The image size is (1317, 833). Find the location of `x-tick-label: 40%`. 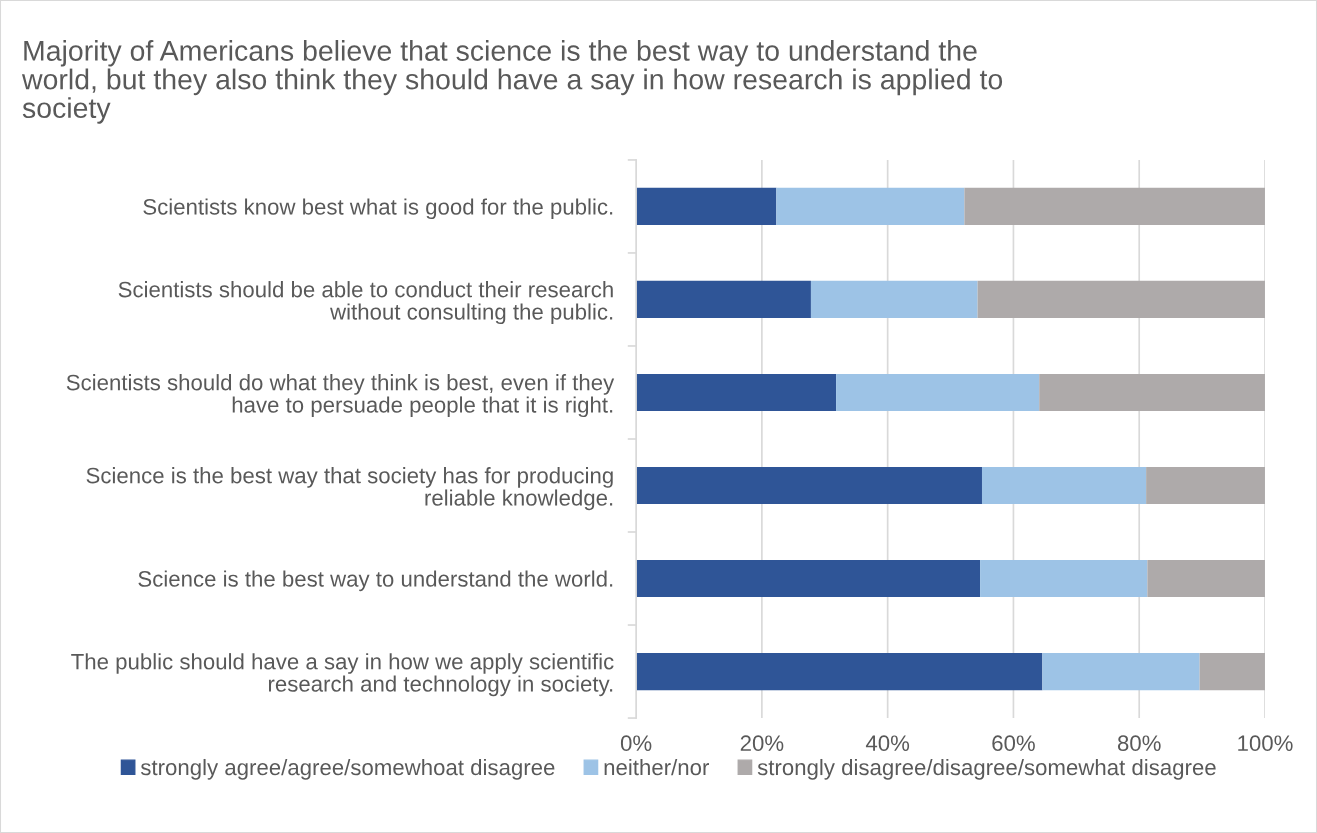

x-tick-label: 40% is located at coordinates (887, 743).